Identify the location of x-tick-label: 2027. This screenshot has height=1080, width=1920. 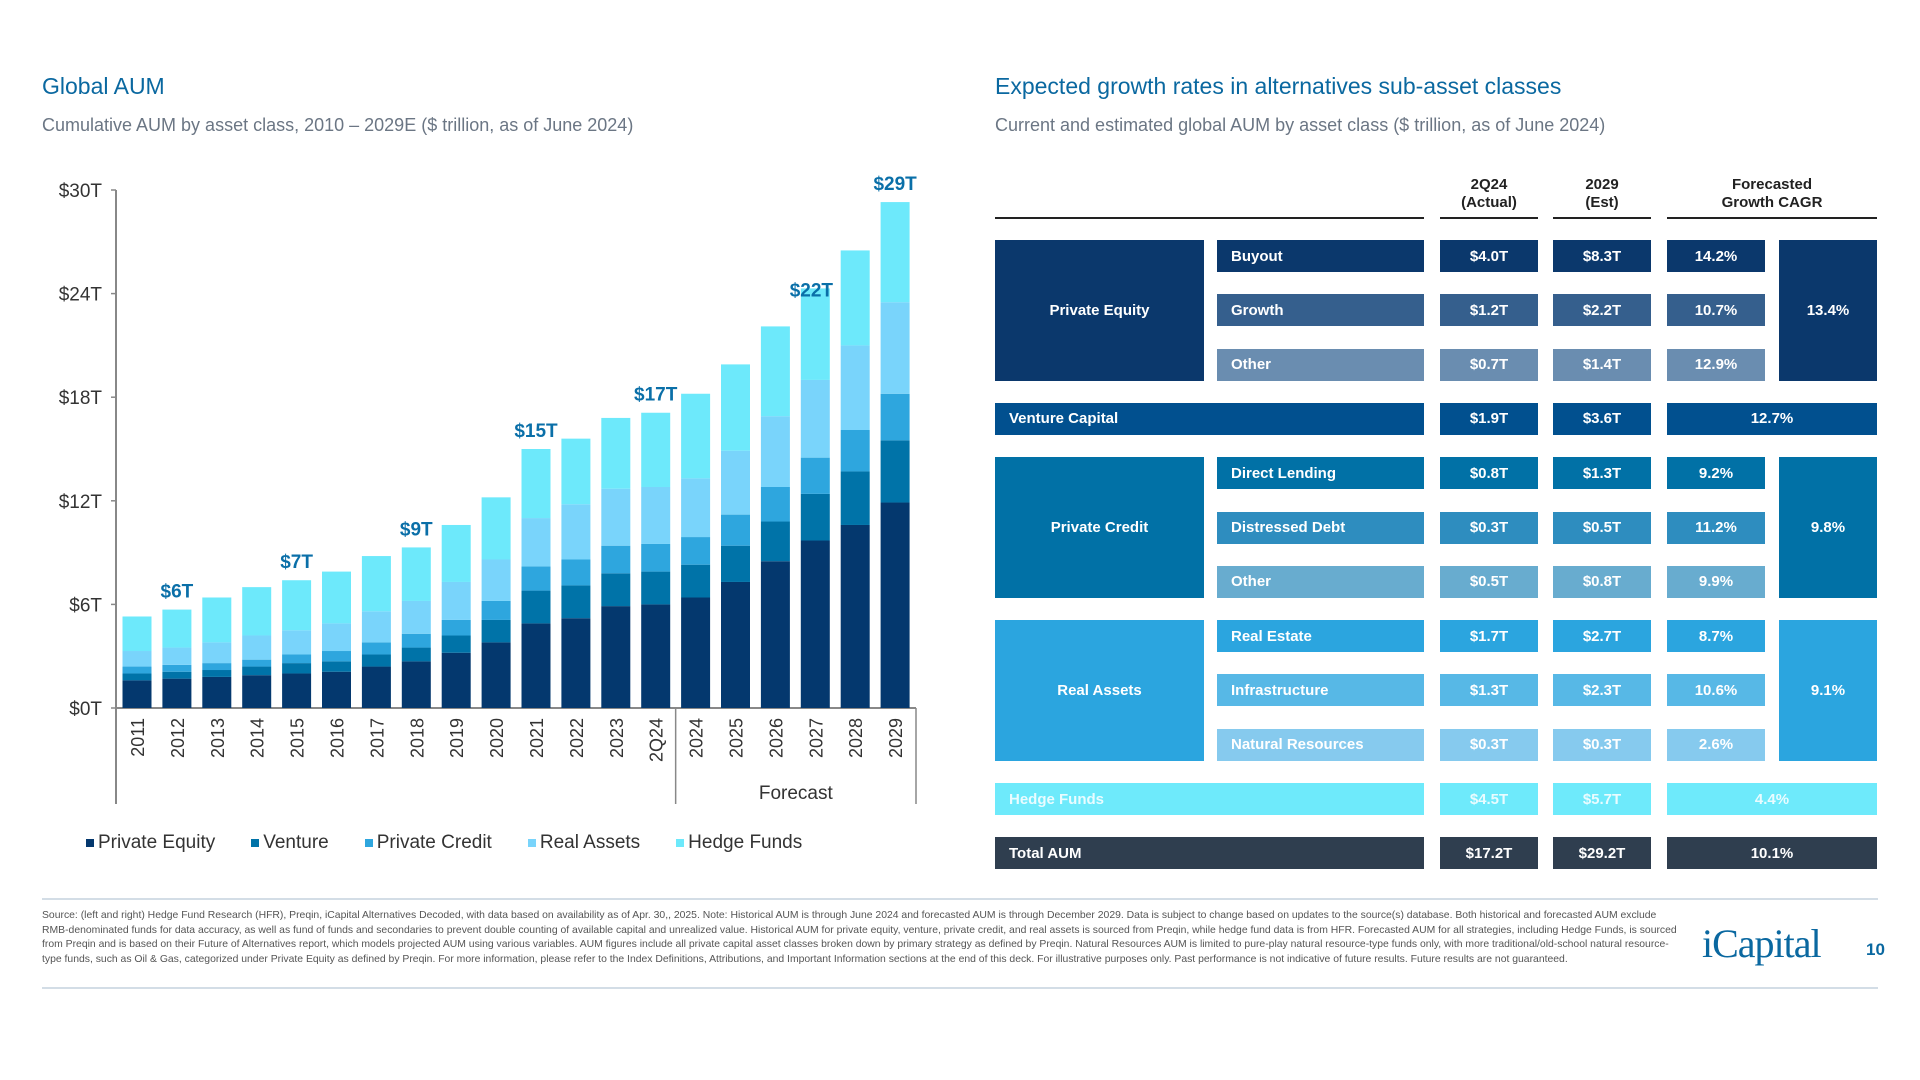
(816, 738).